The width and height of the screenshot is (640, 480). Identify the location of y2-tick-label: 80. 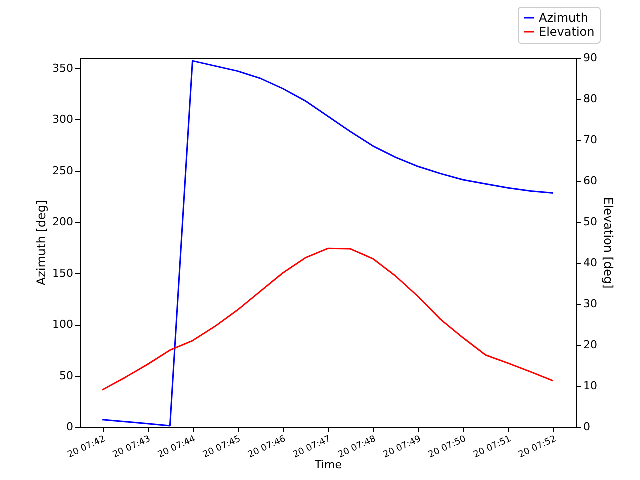
(591, 99).